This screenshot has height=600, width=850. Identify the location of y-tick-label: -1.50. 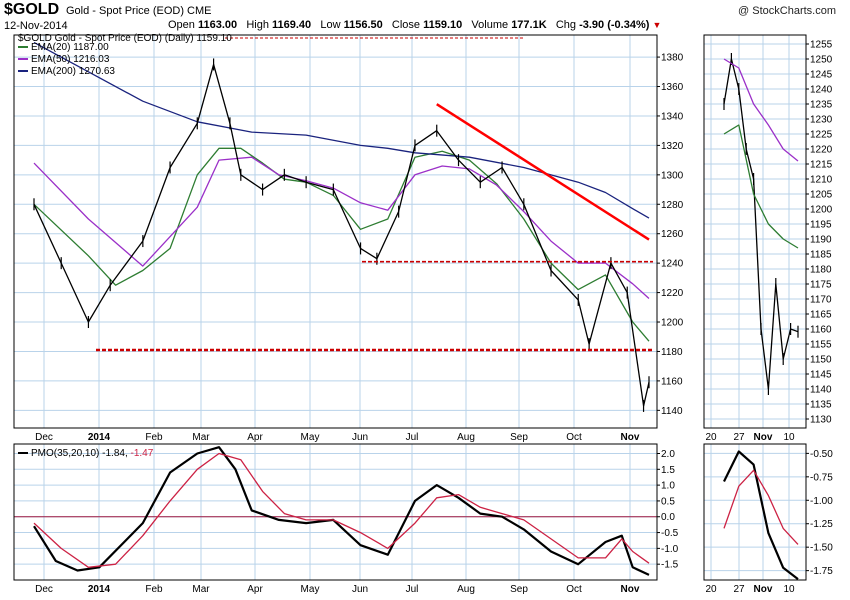
(821, 548).